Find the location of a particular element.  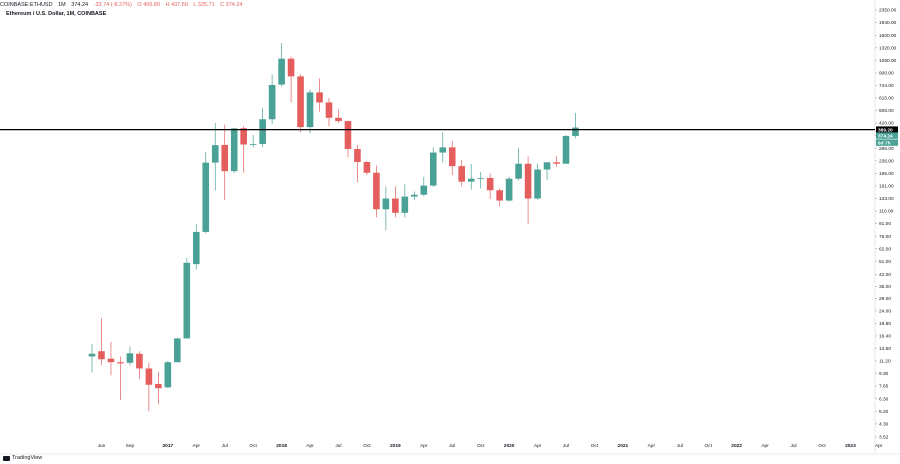

y-tick-label: 2350.00 is located at coordinates (888, 11).